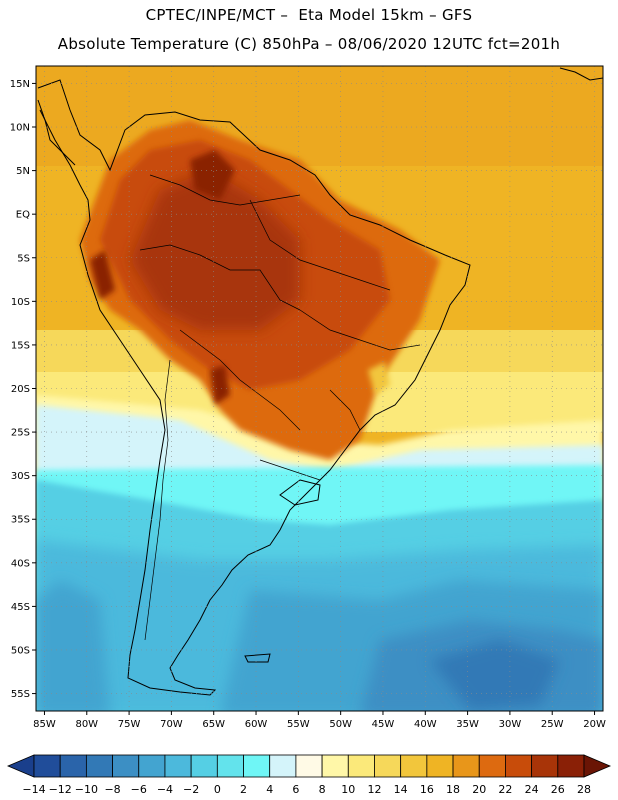  Describe the element at coordinates (467, 724) in the screenshot. I see `lon-label-35W: 35W` at that location.